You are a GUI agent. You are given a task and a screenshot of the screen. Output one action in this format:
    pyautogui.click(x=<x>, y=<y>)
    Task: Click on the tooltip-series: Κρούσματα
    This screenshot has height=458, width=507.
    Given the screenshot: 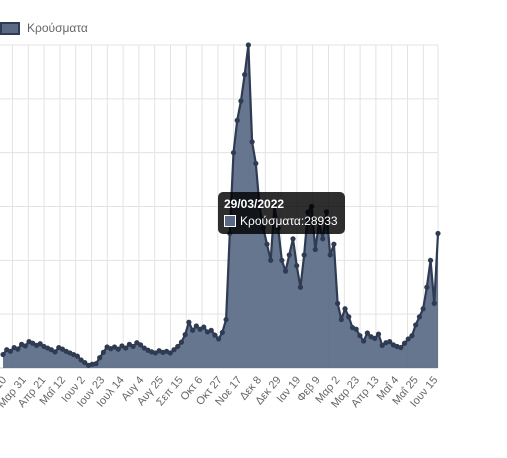 What is the action you would take?
    pyautogui.click(x=270, y=221)
    